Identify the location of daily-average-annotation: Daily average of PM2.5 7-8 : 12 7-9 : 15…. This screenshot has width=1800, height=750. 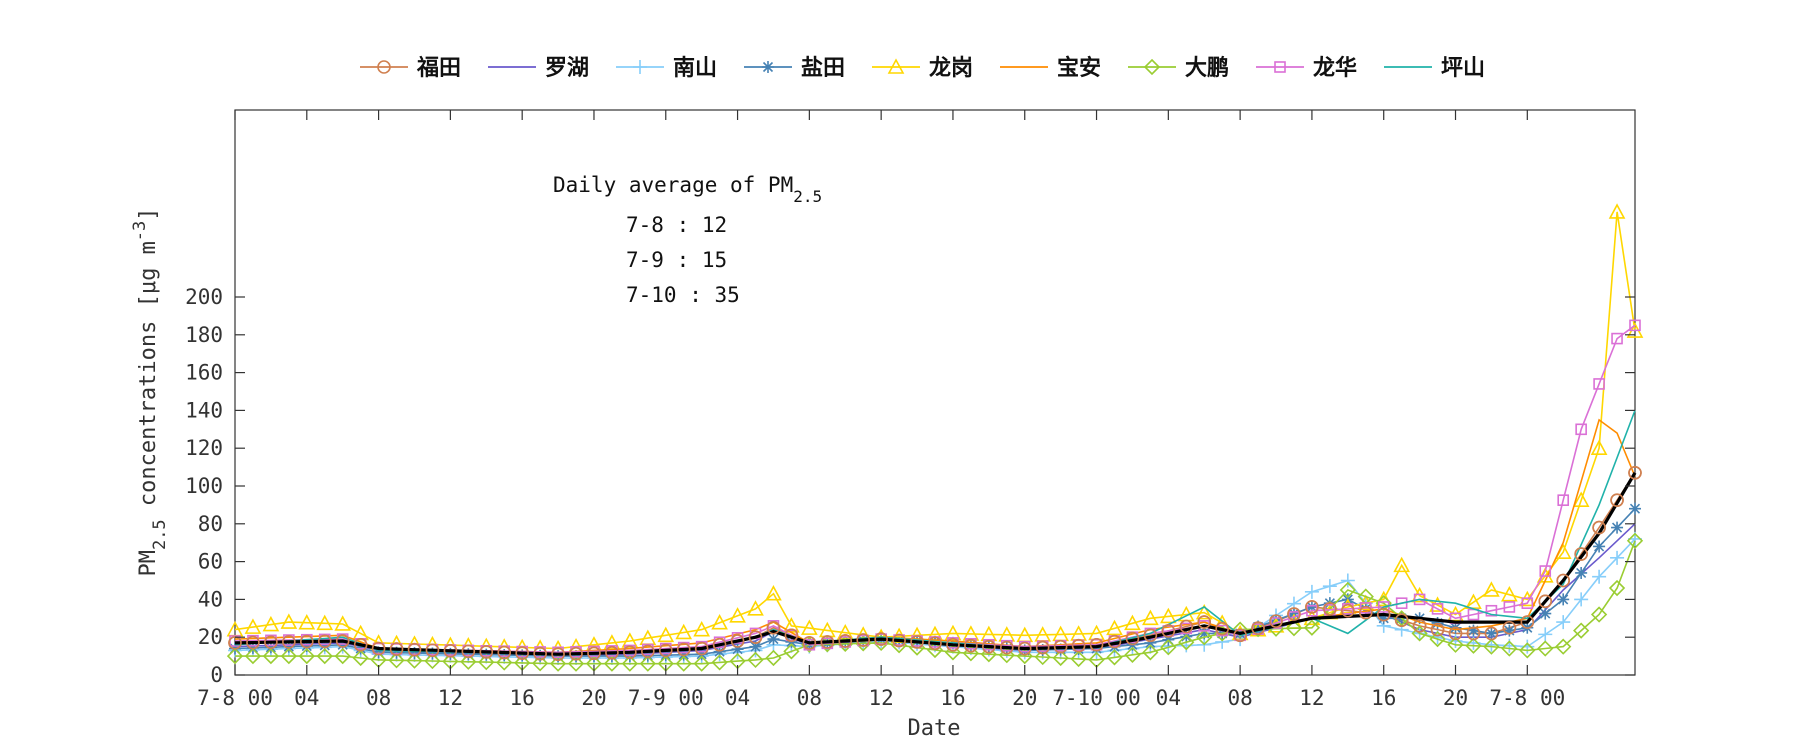
(687, 240).